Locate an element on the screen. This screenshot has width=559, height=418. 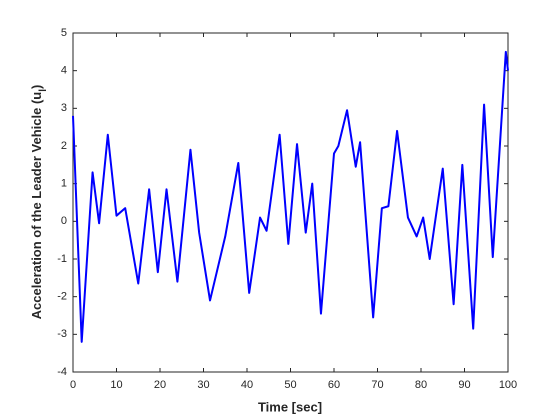
x-tick-label: 100 is located at coordinates (508, 385).